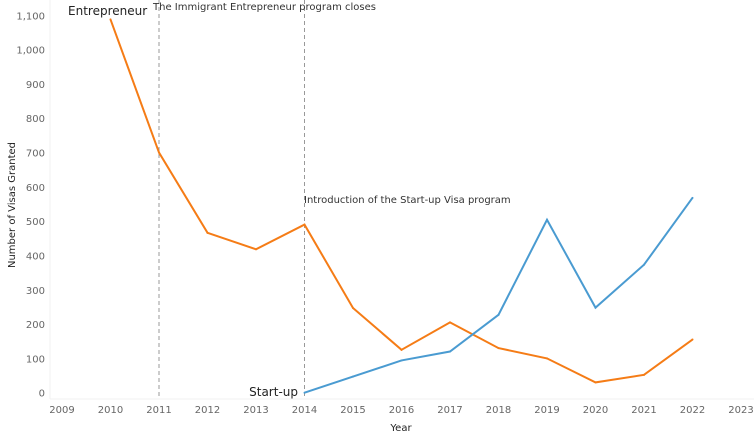  Describe the element at coordinates (546, 410) in the screenshot. I see `x-tick-label: 2019` at that location.